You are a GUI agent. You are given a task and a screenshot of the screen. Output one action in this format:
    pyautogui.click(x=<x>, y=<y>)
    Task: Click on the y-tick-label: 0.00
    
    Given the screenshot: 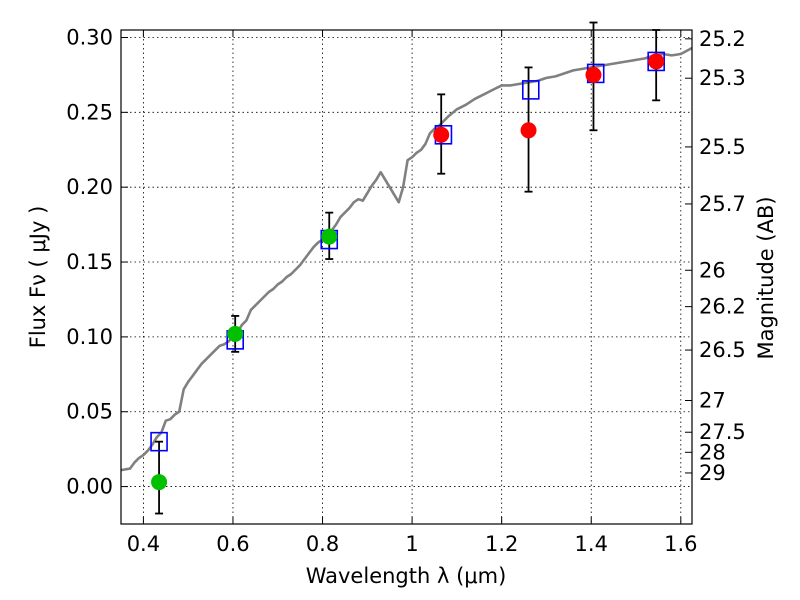 What is the action you would take?
    pyautogui.click(x=89, y=487)
    